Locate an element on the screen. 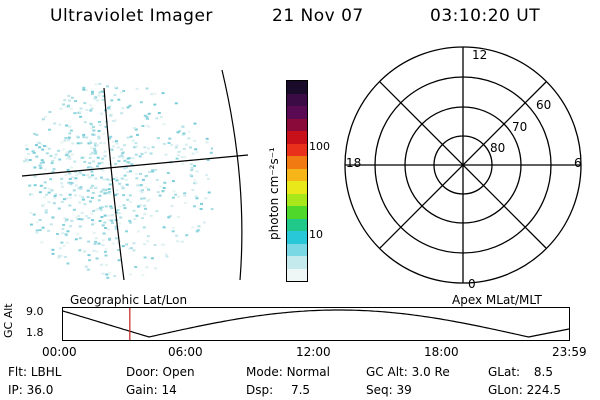 This screenshot has width=600, height=400. status-ip: IP: 36.0 is located at coordinates (31, 390).